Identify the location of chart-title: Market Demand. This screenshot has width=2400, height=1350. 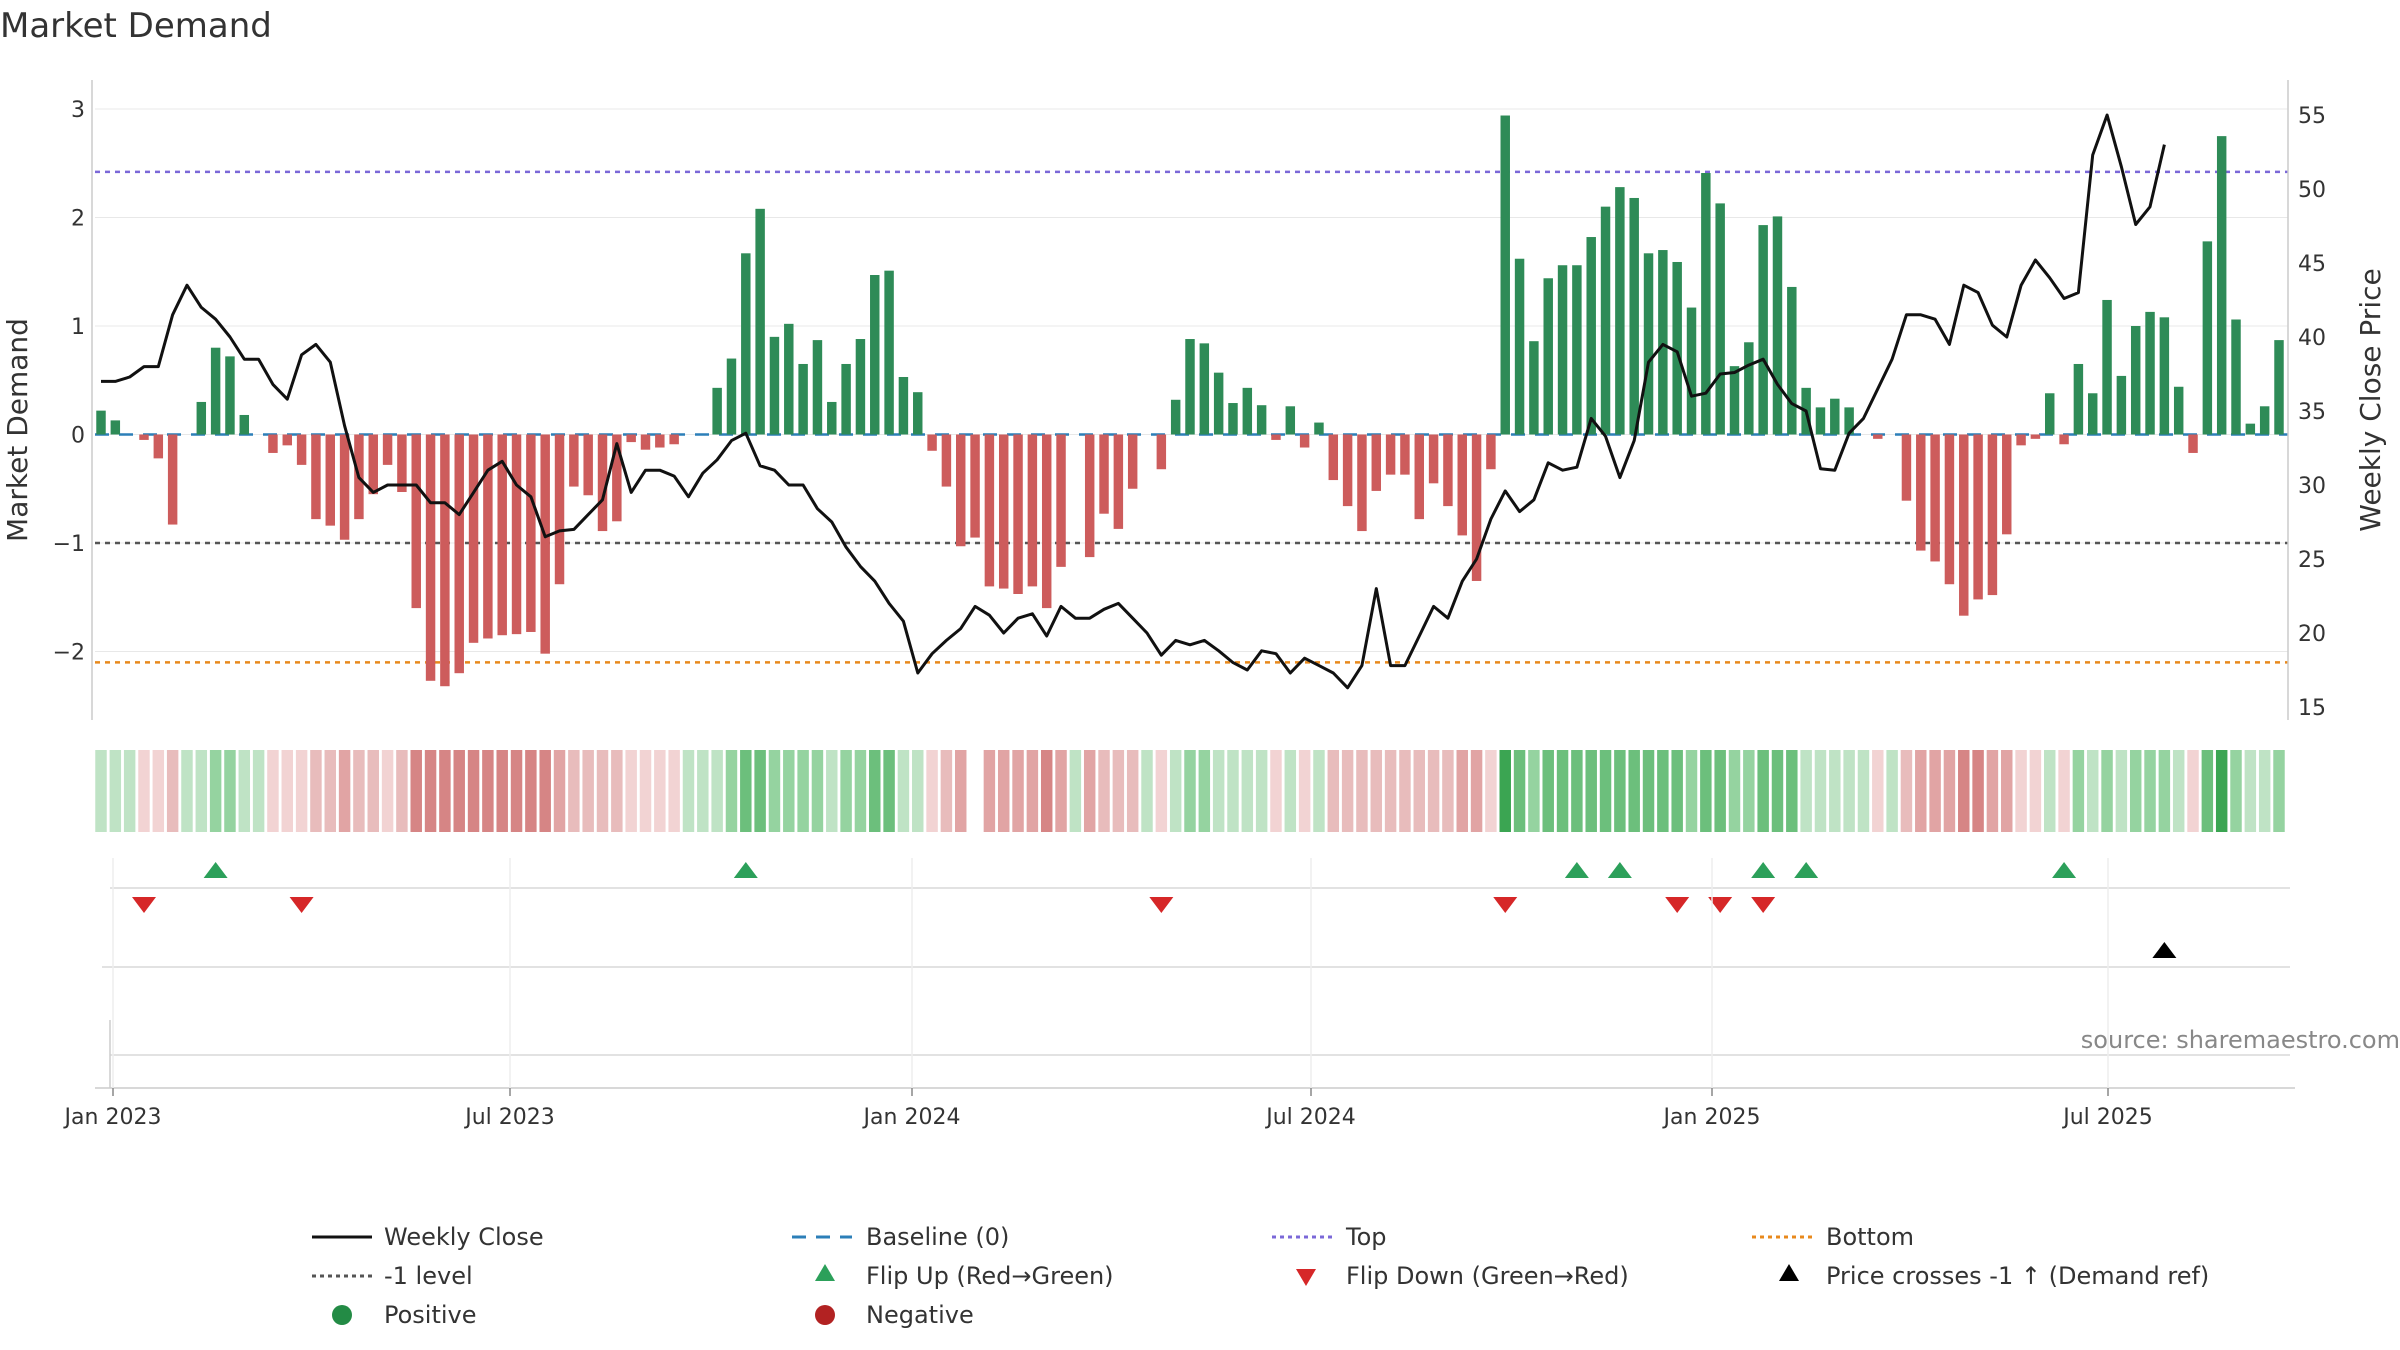
(136, 26).